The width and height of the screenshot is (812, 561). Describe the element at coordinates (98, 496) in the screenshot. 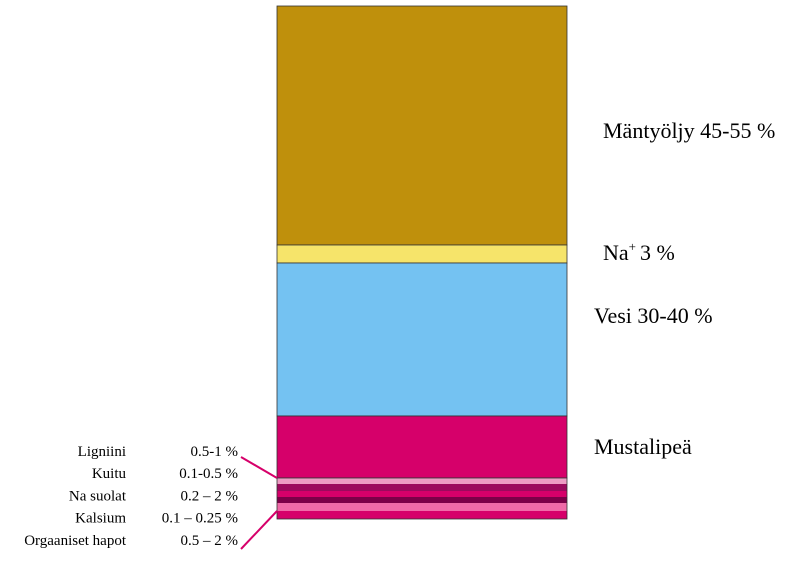

I see `component-name: Na suolat` at that location.